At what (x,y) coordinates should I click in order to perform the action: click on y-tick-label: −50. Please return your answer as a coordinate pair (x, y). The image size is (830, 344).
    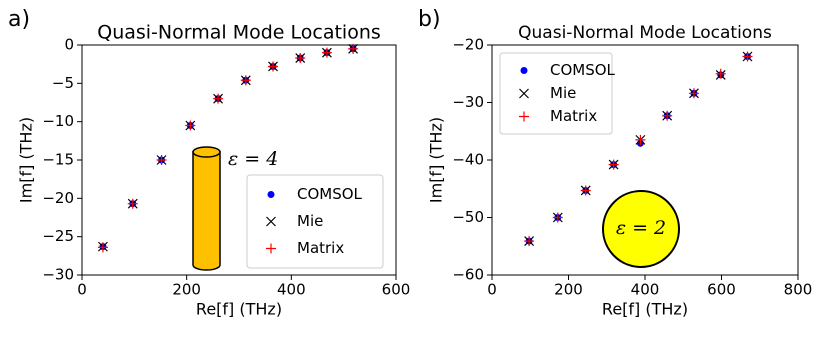
    Looking at the image, I should click on (468, 217).